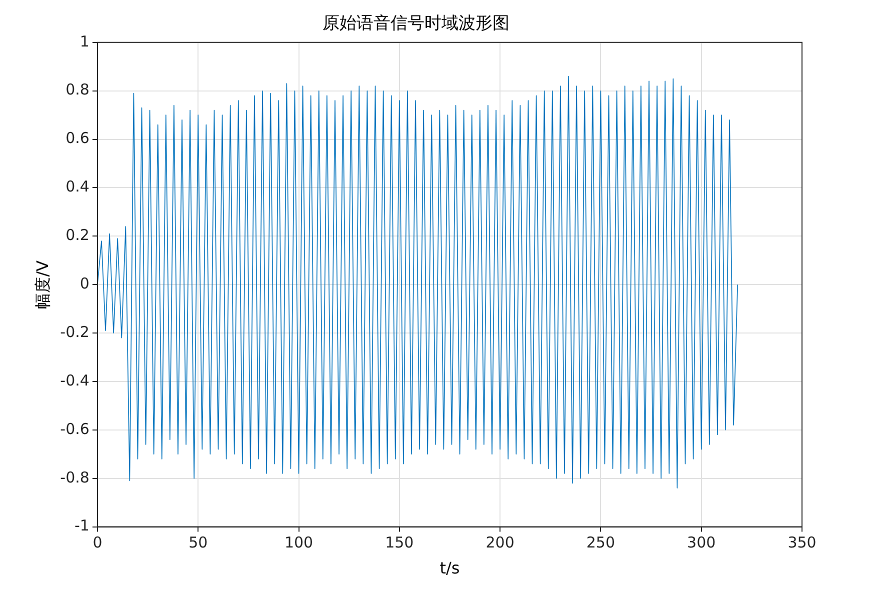  Describe the element at coordinates (299, 543) in the screenshot. I see `x-tick-label: 100` at that location.